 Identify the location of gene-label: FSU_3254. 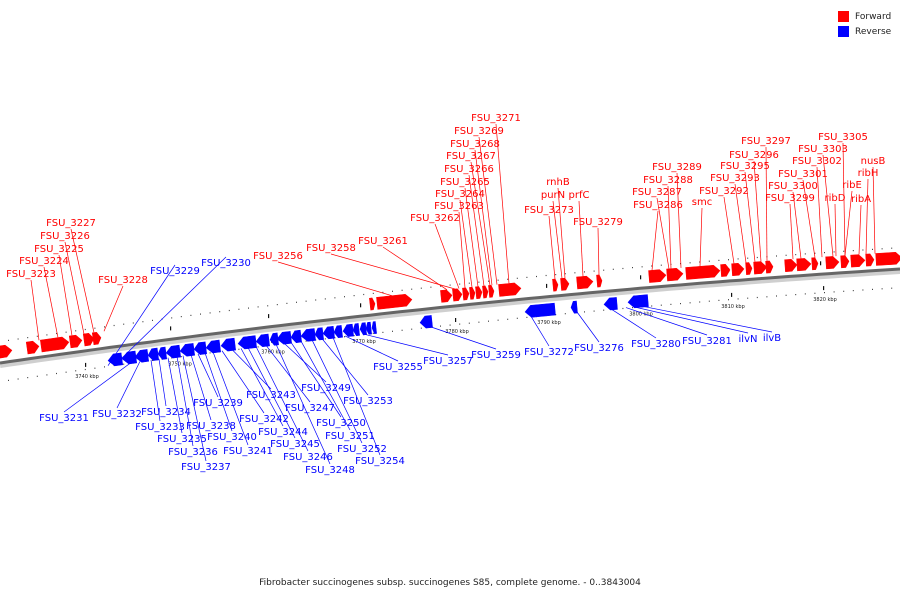
(380, 461).